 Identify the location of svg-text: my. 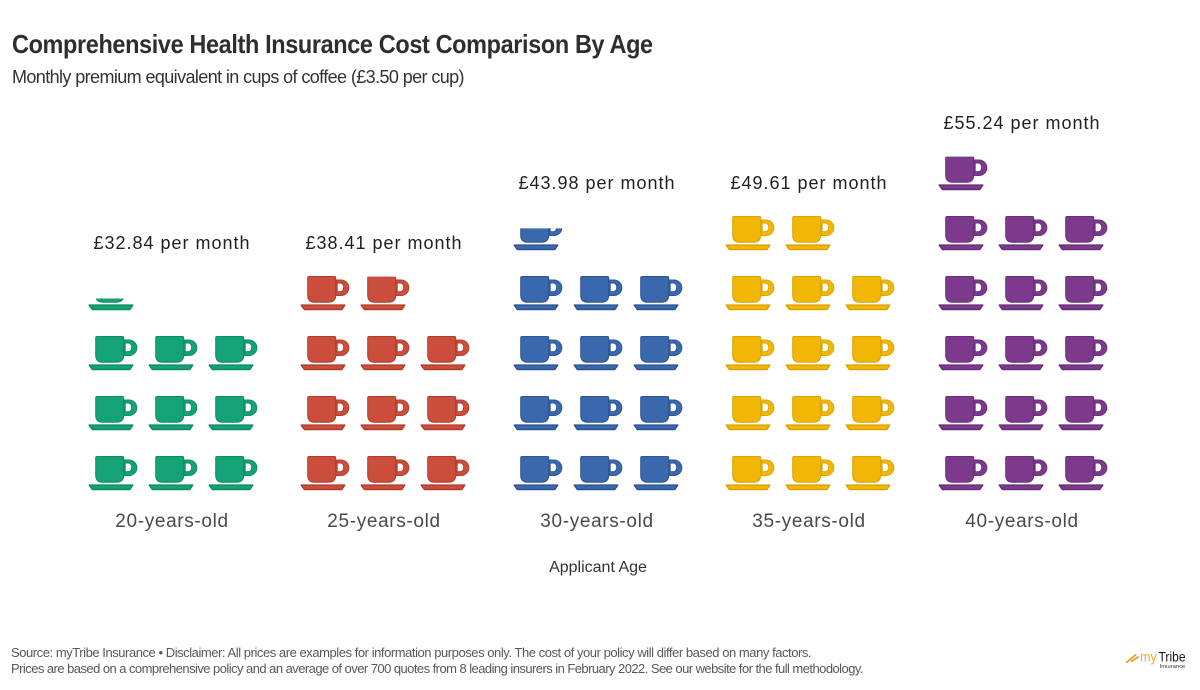
(1148, 657).